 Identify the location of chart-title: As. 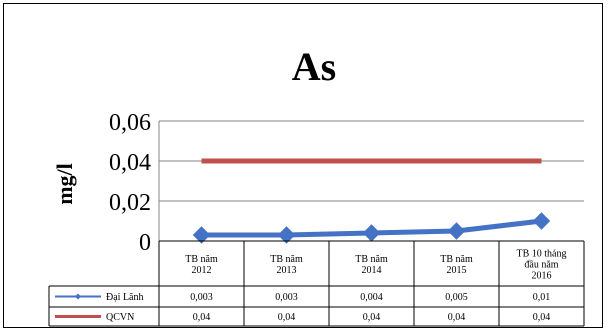
(314, 66).